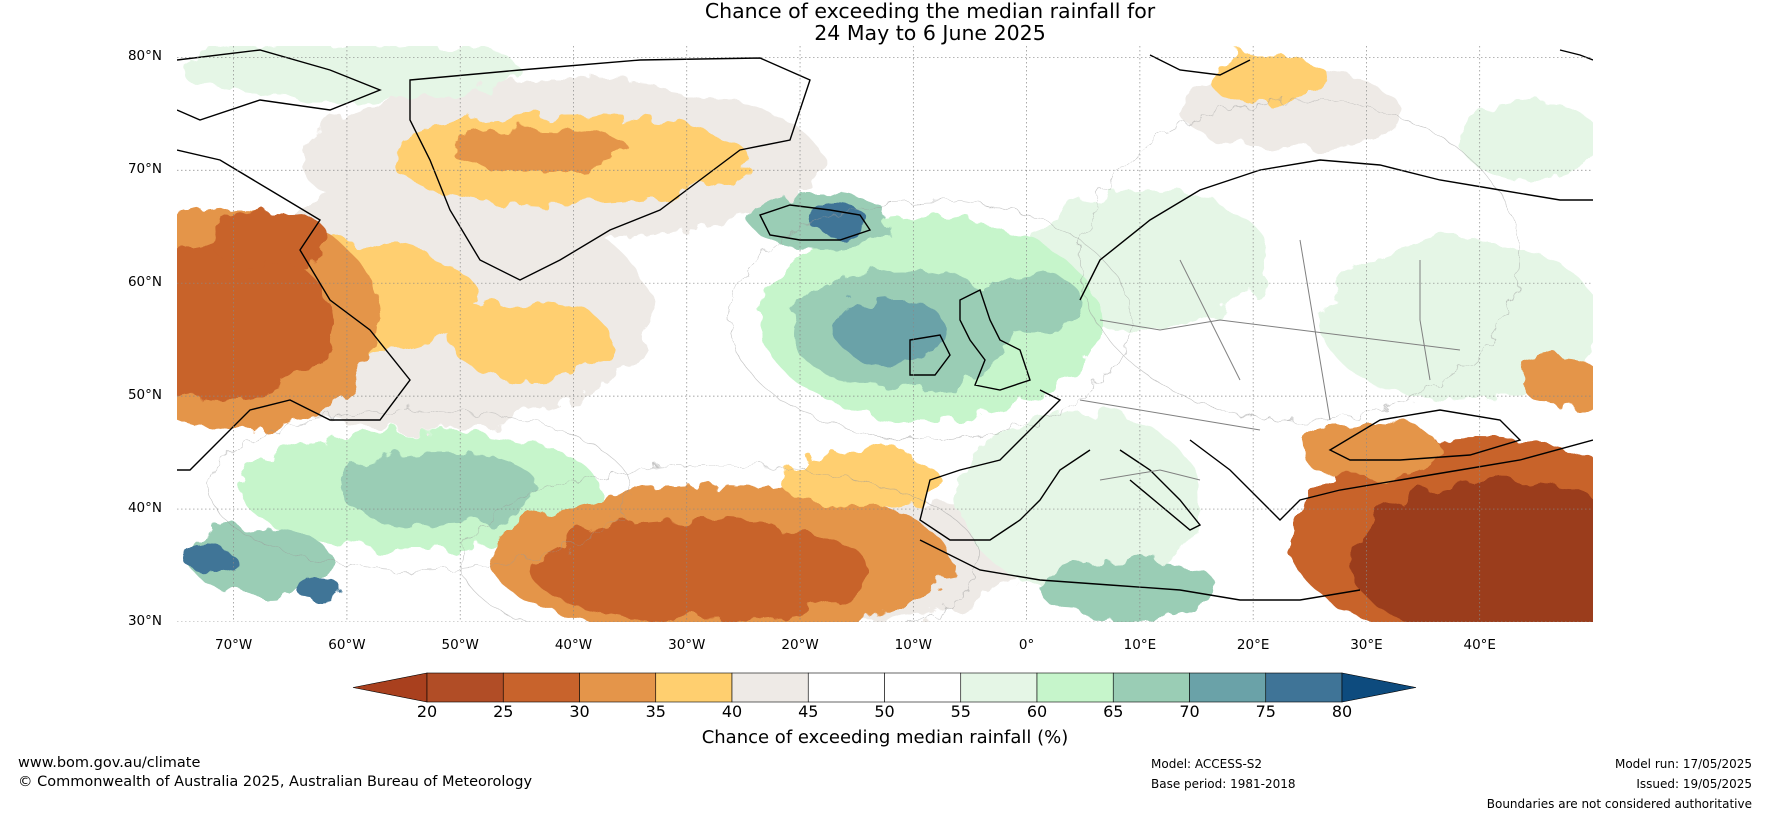  I want to click on colorbar-extend-high, so click(1379, 687).